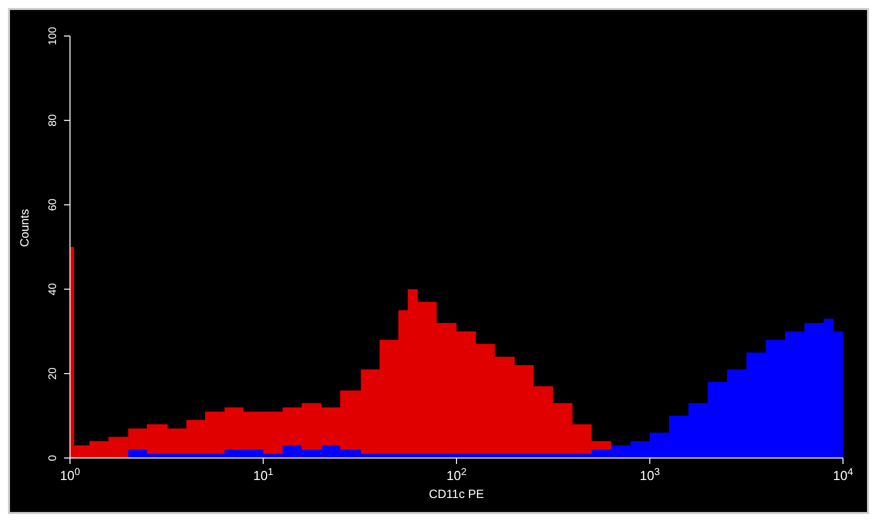 This screenshot has width=877, height=522. What do you see at coordinates (263, 474) in the screenshot?
I see `x-tick-label: 10$^{1}$` at bounding box center [263, 474].